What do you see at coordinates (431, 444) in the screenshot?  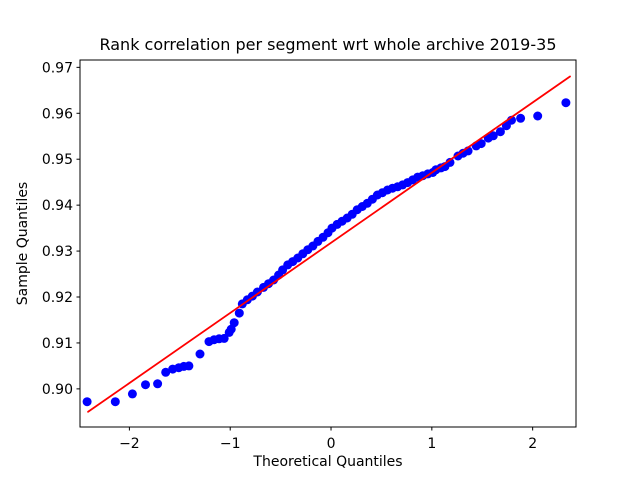 I see `x-tick-label: 1` at bounding box center [431, 444].